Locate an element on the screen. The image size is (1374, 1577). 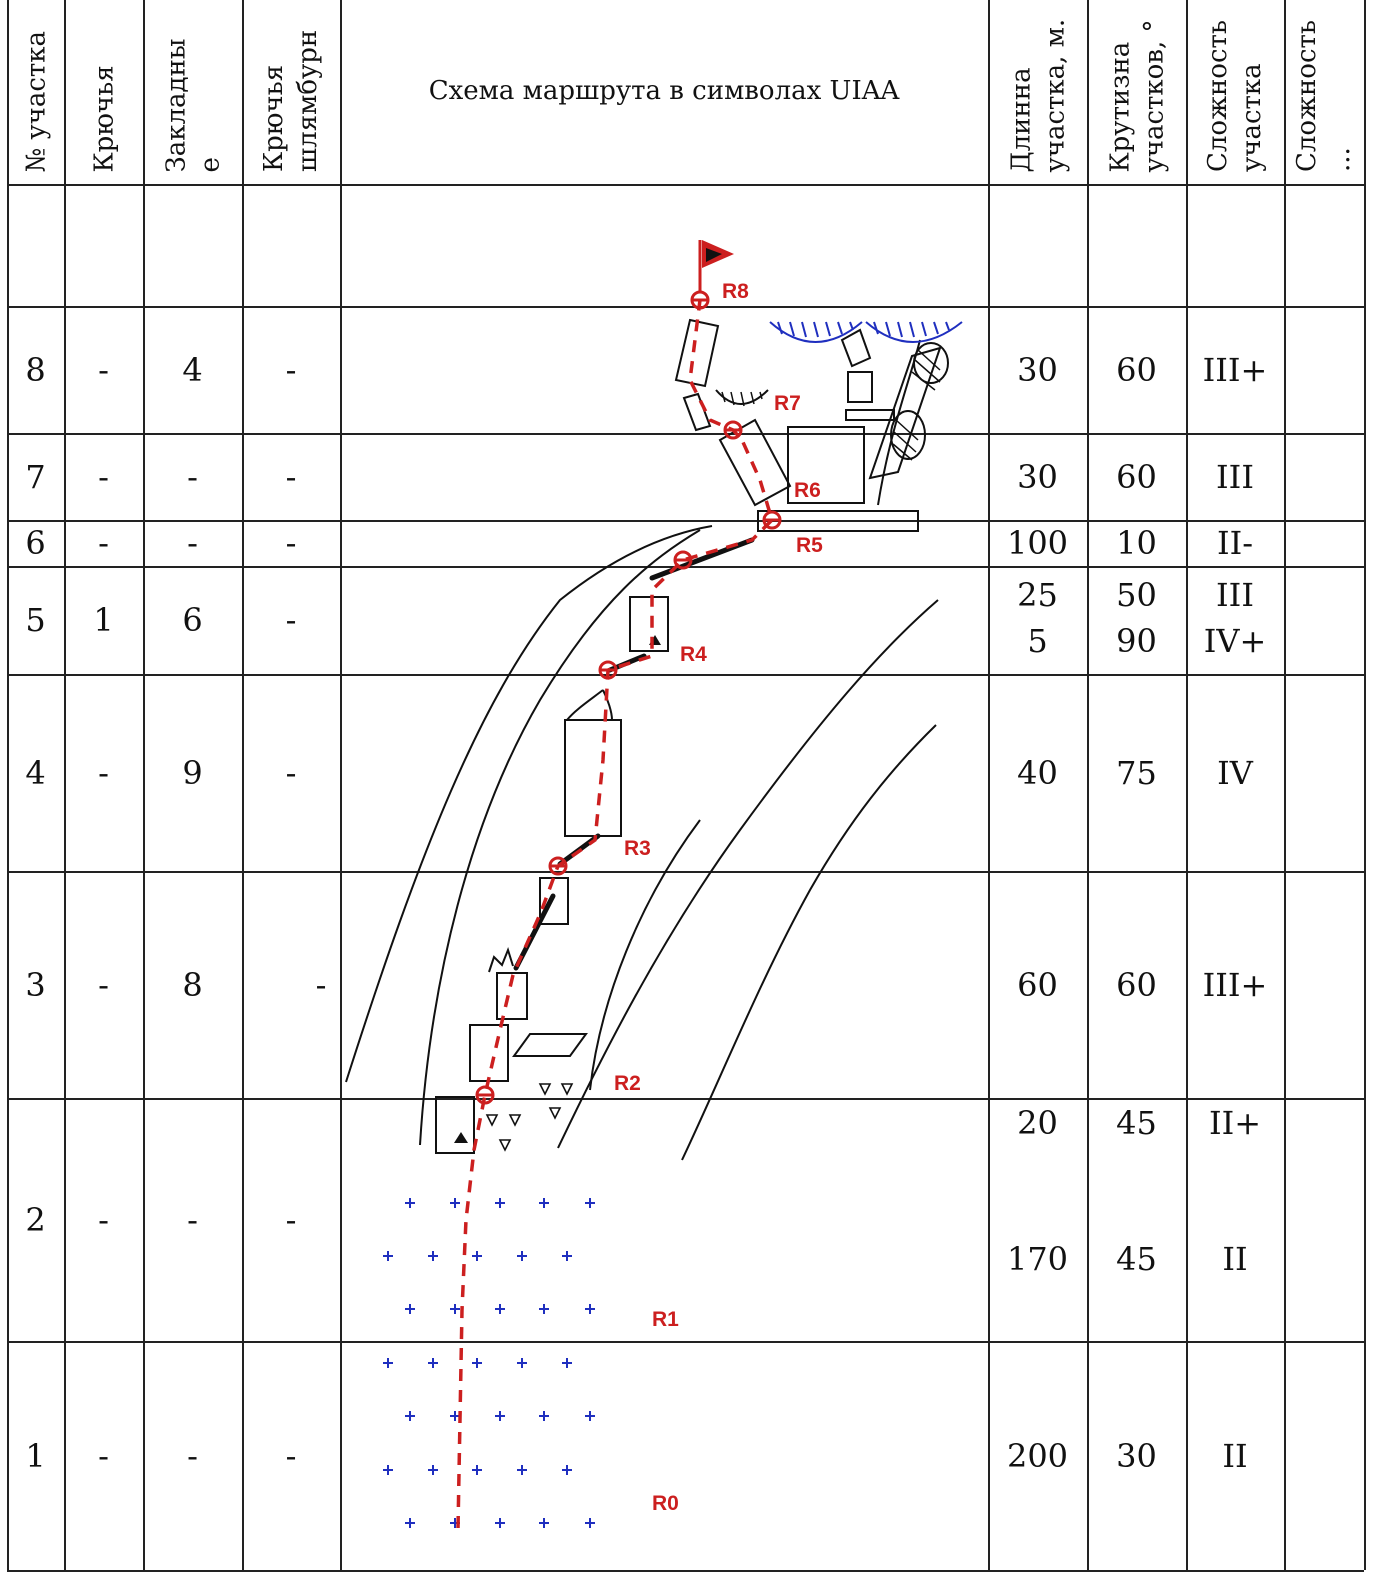
row-nuts: 4 is located at coordinates (192, 369).